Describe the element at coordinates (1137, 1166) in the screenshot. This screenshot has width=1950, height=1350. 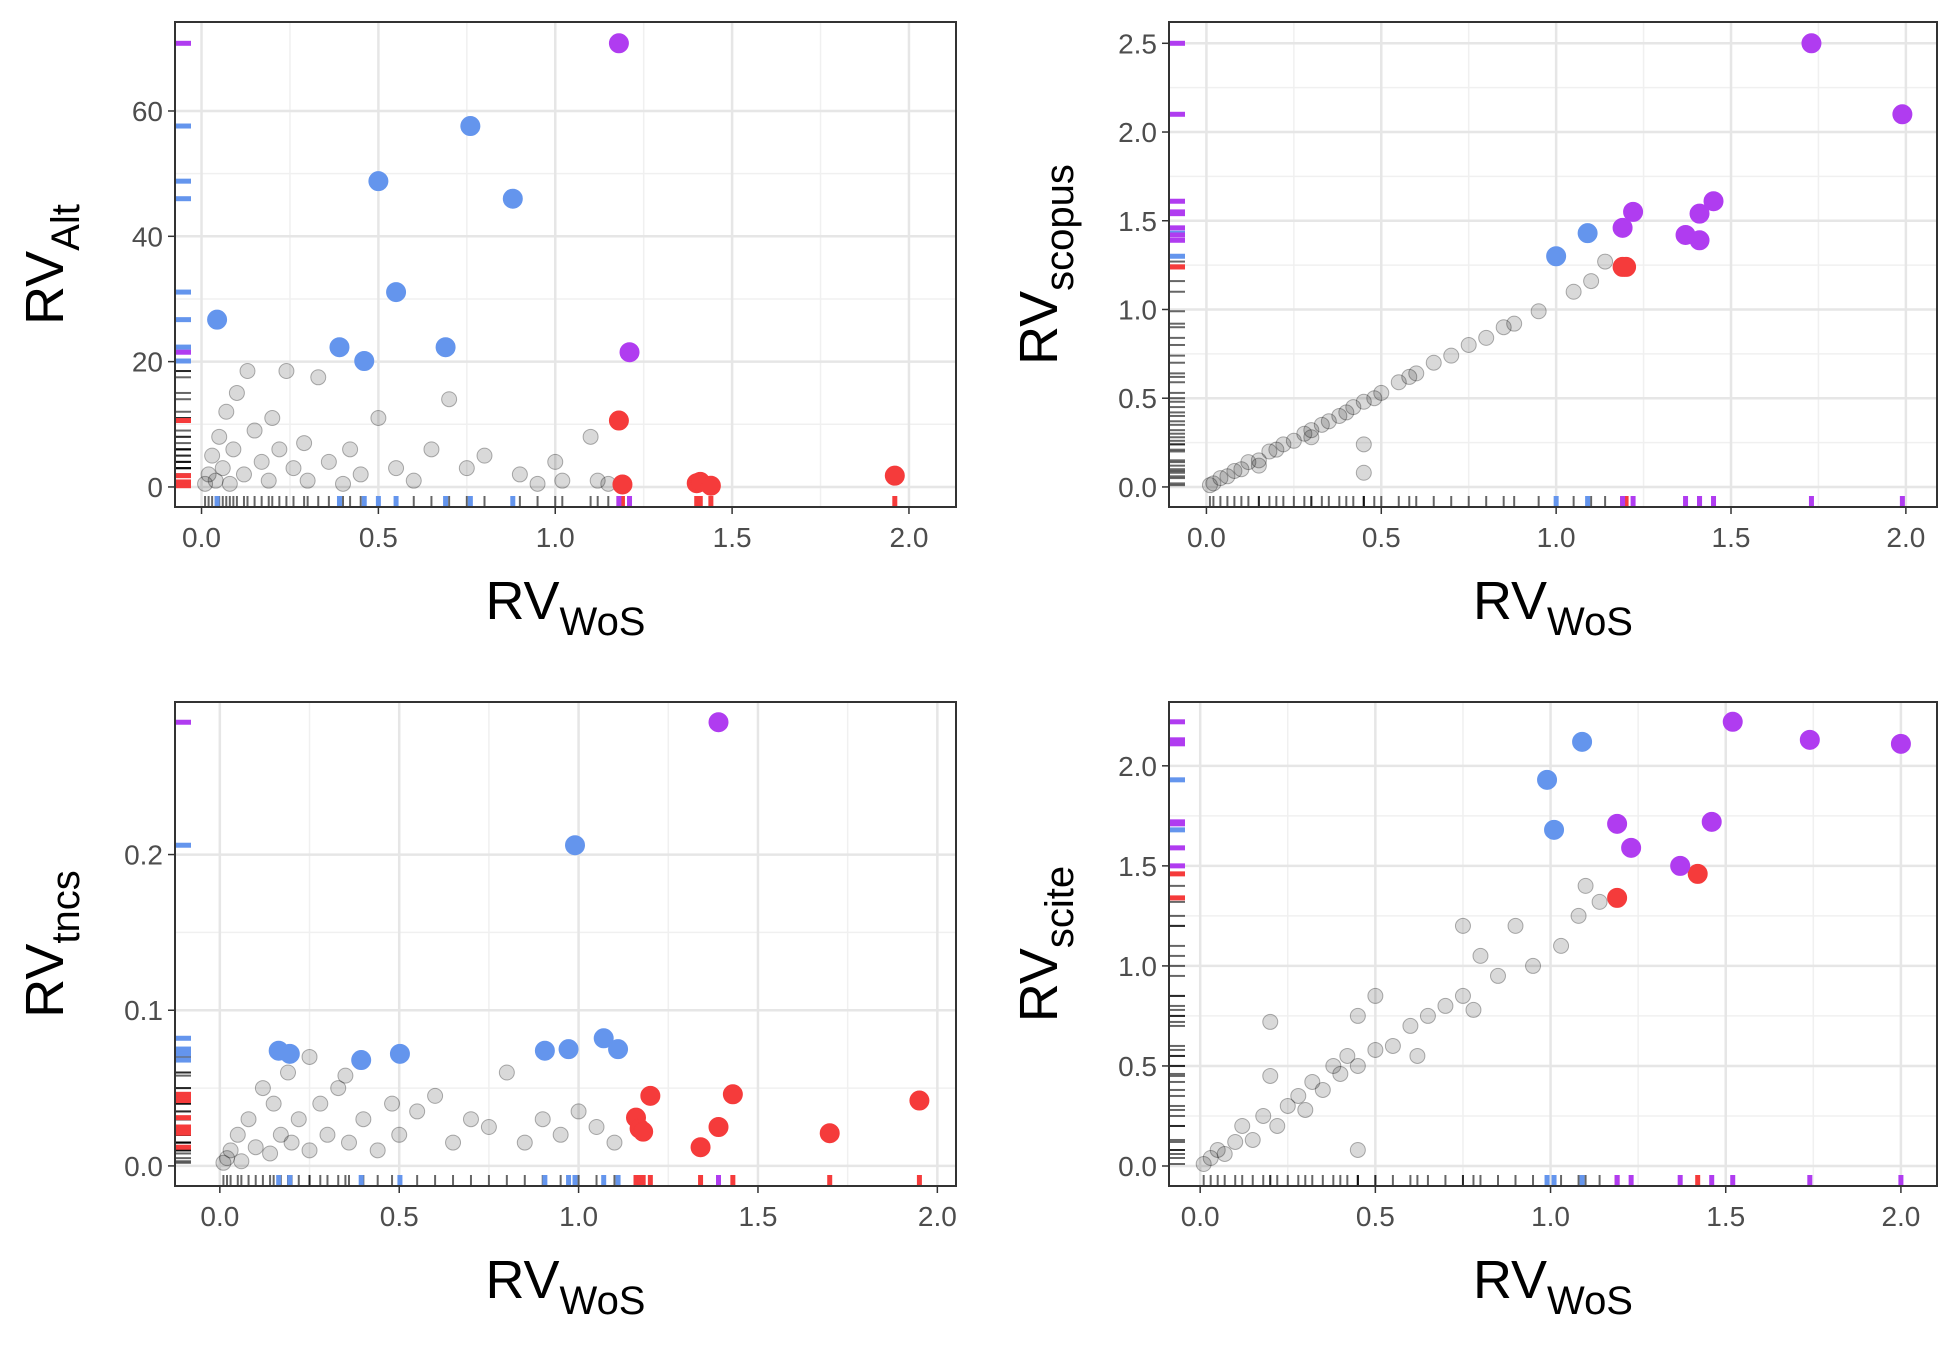
I see `y-tick-label: 0.0` at that location.